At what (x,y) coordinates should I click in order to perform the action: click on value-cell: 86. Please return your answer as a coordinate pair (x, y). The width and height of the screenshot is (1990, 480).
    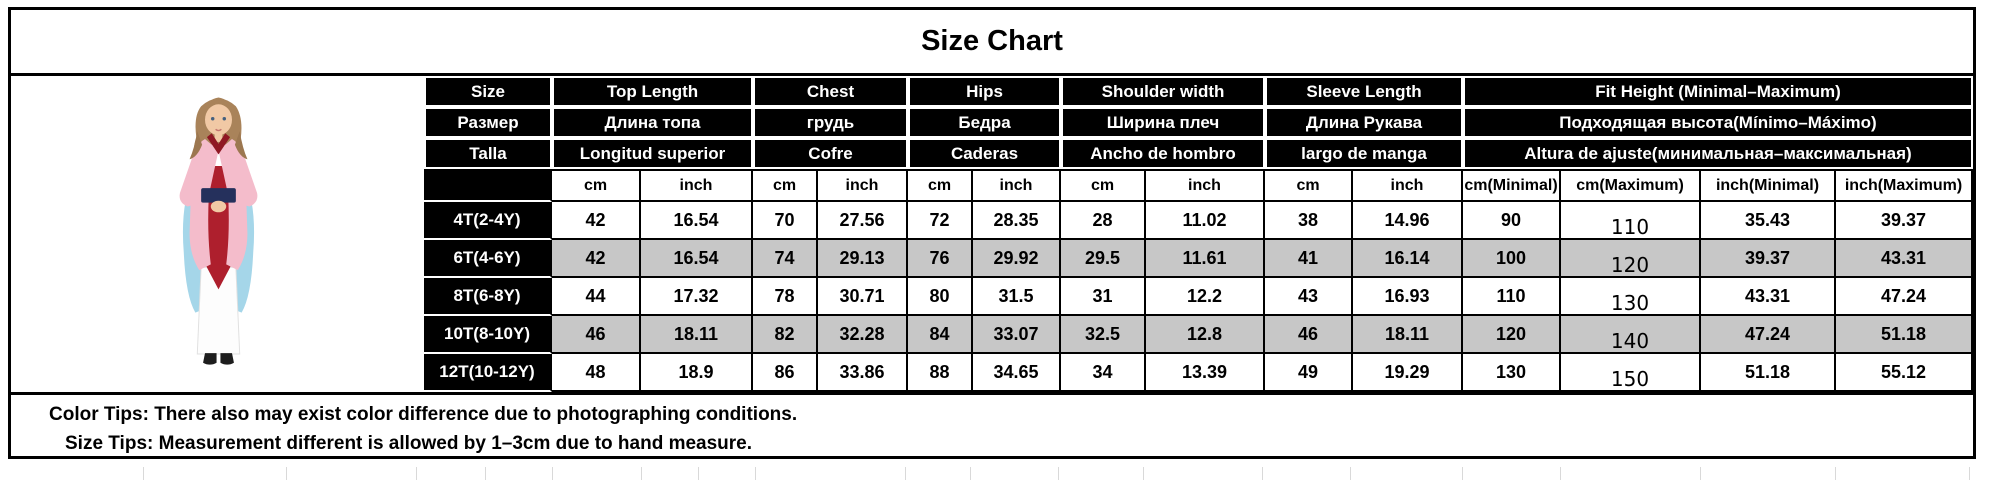
    Looking at the image, I should click on (785, 373).